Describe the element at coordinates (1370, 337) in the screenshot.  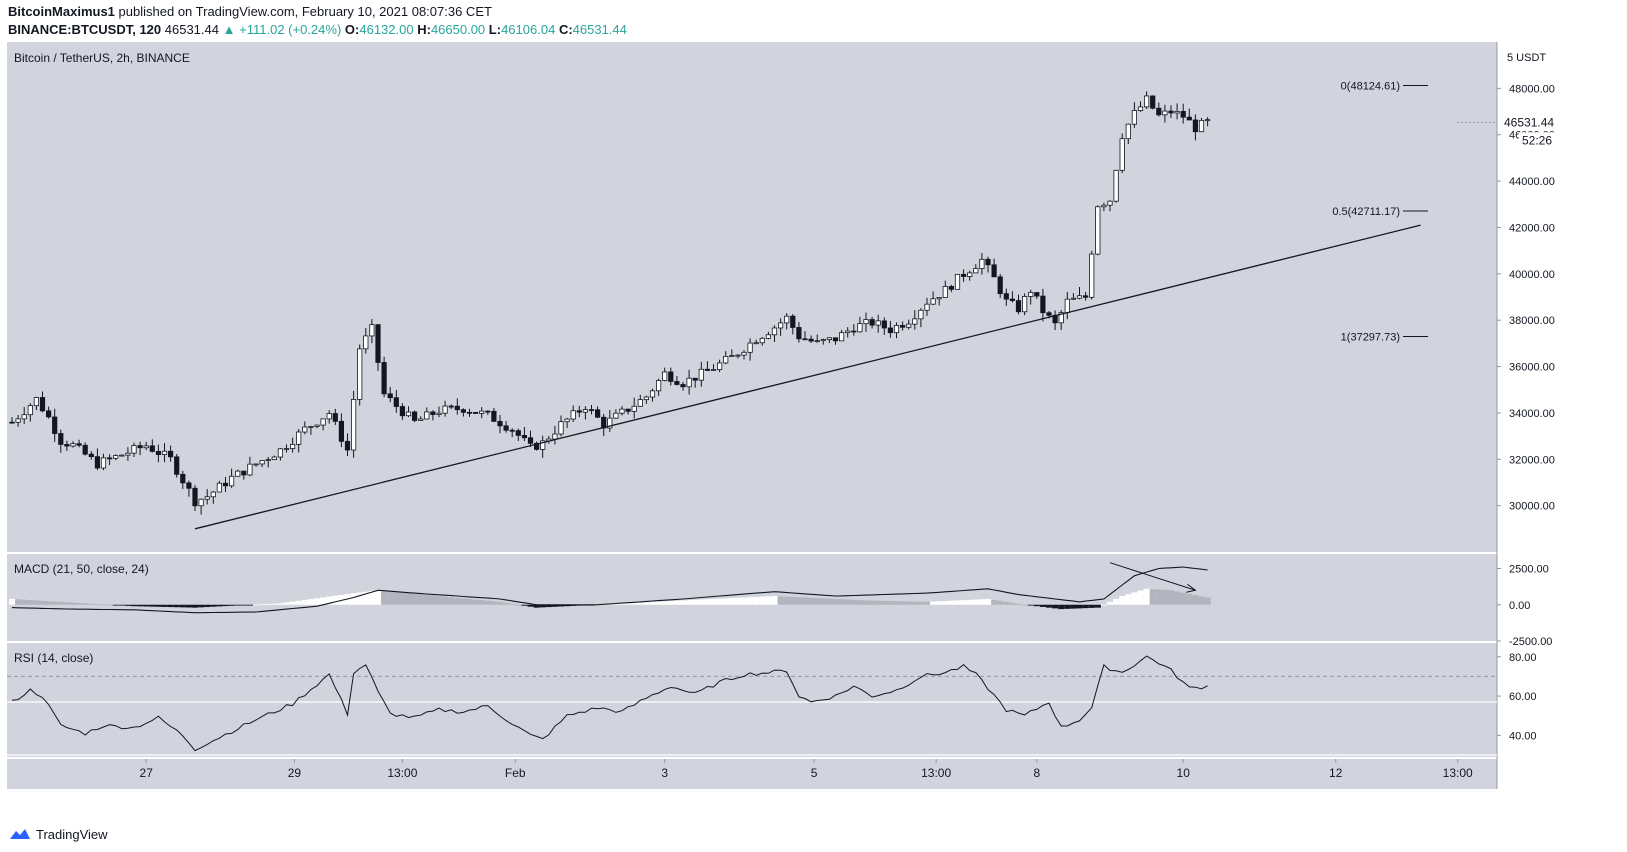
I see `fib-level-label: 1(37297.73)` at that location.